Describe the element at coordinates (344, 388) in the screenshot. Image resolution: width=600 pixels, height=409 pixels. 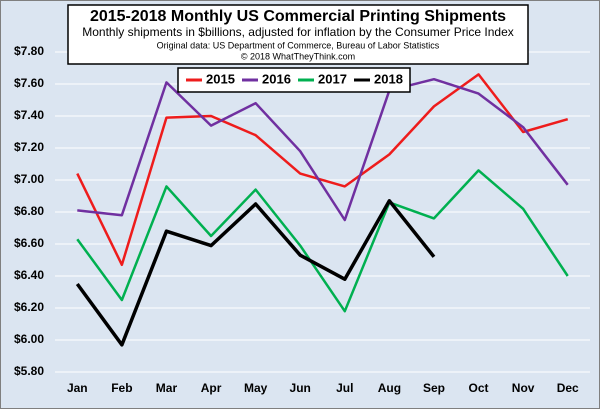
I see `x-tick-label: Jul` at that location.